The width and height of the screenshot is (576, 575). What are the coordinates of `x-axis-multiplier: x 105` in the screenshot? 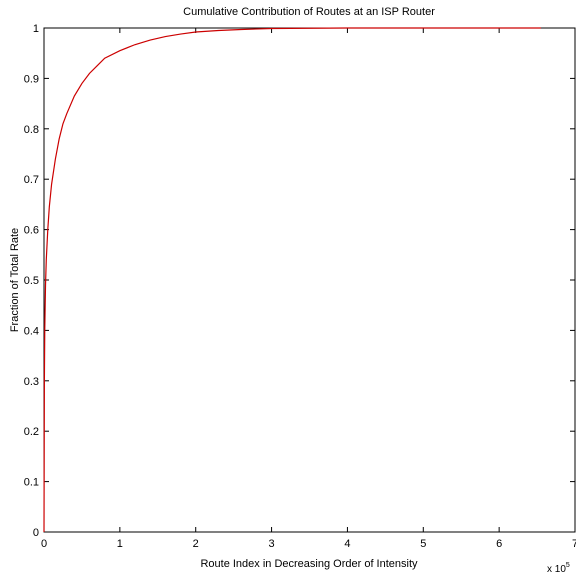 It's located at (558, 568).